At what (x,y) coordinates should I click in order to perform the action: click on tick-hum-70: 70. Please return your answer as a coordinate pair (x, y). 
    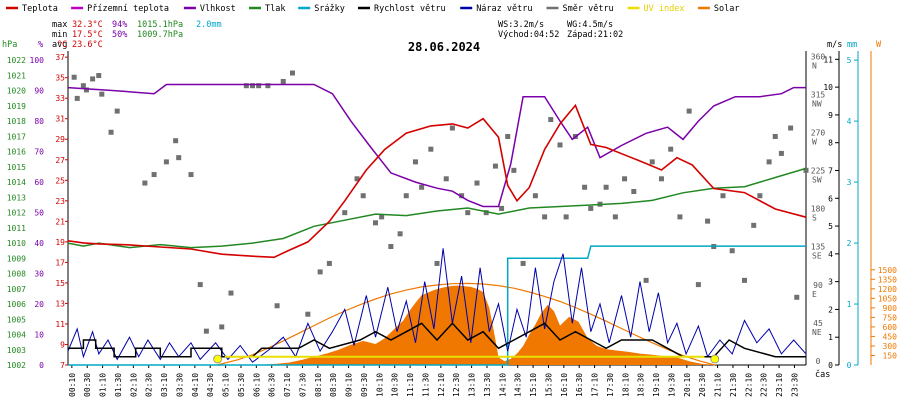
    Looking at the image, I should click on (39, 152).